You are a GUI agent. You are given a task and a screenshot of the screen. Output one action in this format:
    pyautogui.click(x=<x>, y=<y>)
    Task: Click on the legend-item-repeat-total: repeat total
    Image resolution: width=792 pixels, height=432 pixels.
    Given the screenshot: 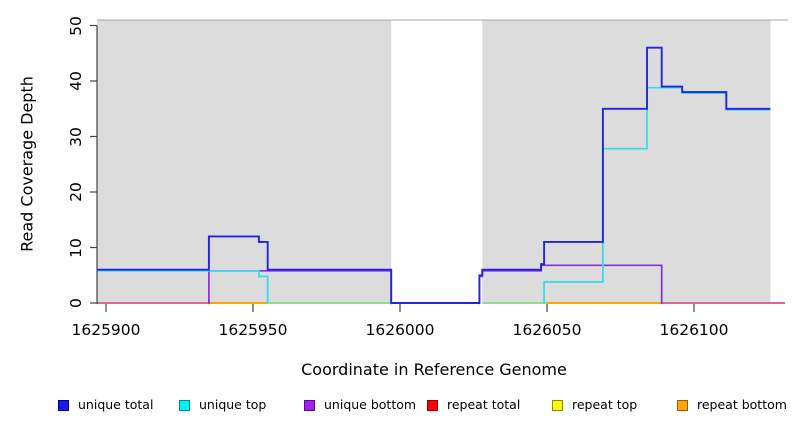 What is the action you would take?
    pyautogui.click(x=473, y=405)
    